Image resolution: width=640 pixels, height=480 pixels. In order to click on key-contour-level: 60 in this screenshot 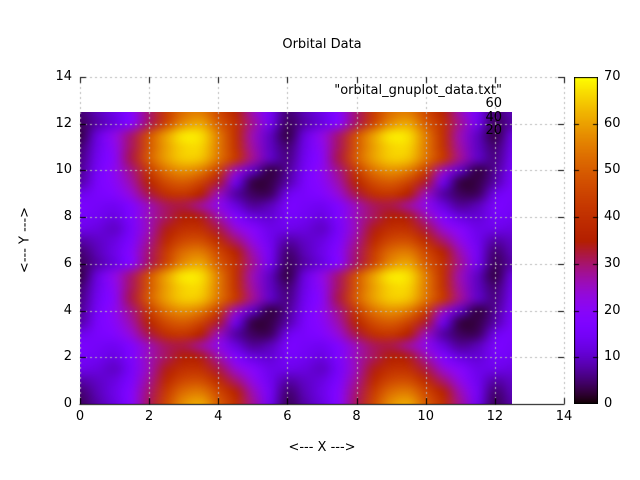, I will do `click(493, 104)`.